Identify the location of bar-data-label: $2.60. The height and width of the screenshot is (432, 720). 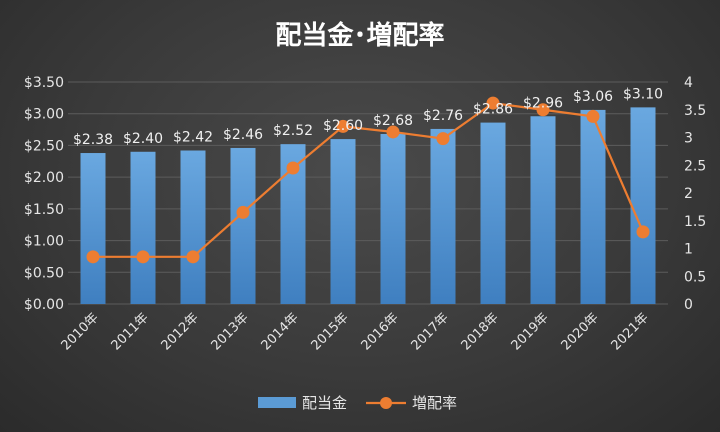
(343, 126).